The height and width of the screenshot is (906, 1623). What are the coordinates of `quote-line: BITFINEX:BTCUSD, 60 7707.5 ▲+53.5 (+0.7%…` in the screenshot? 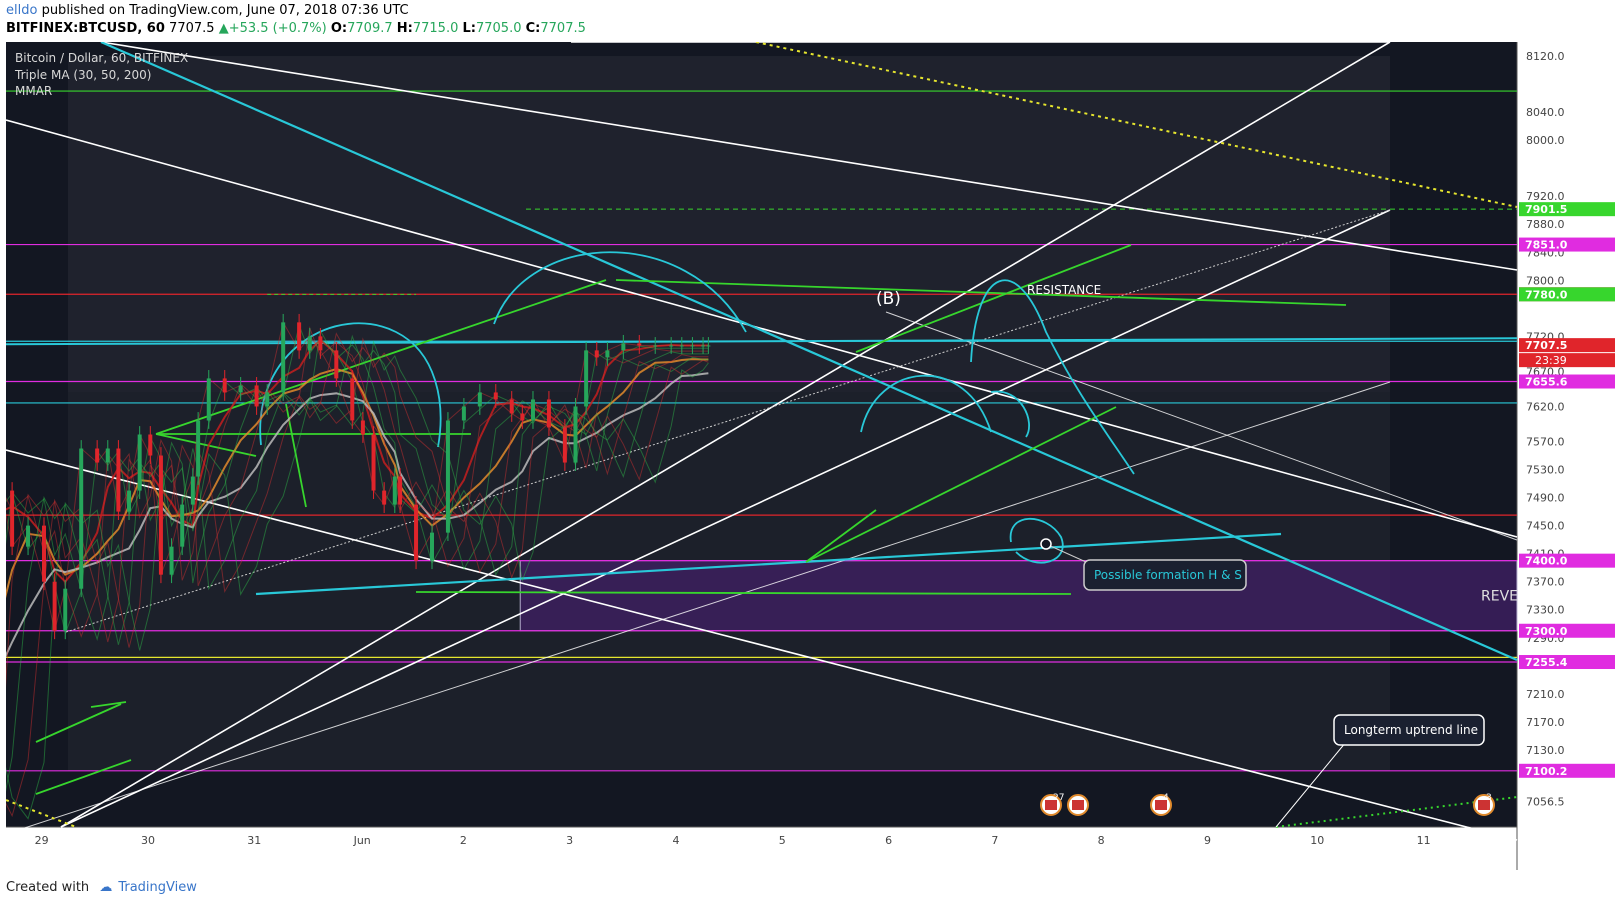 It's located at (296, 28).